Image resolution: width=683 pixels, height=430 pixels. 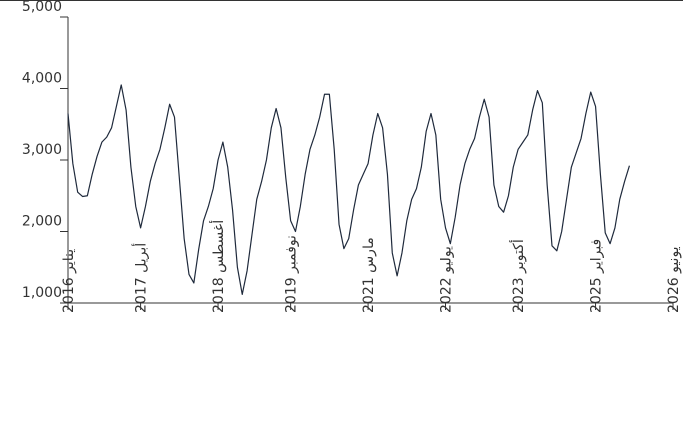 I want to click on x-tick-label: يناير 2016, so click(x=69, y=281).